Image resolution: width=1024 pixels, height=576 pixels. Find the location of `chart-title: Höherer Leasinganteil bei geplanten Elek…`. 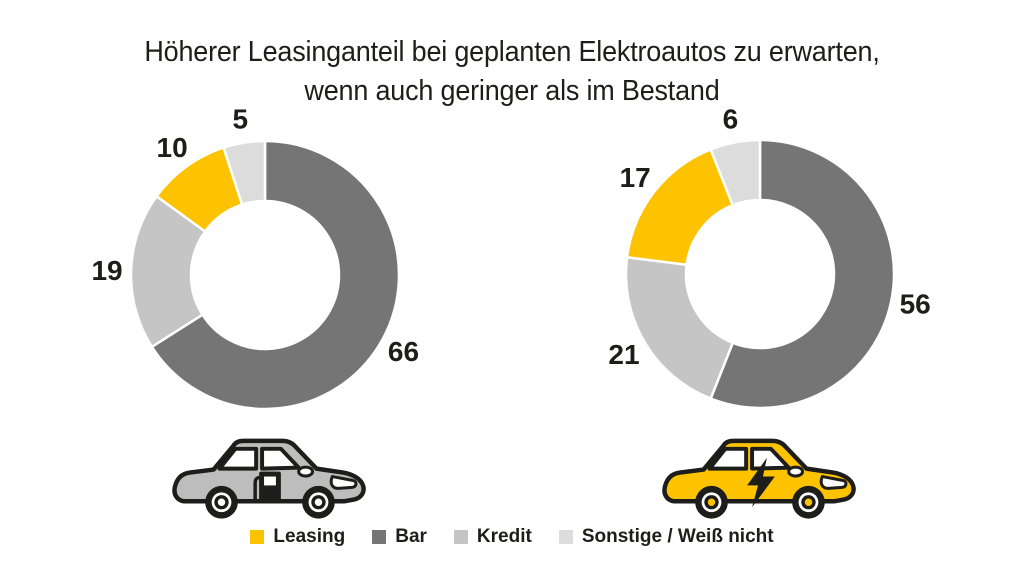

chart-title: Höherer Leasinganteil bei geplanten Elek… is located at coordinates (512, 72).